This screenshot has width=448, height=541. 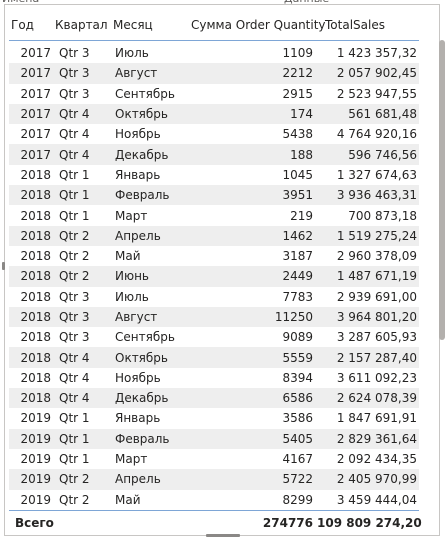 What do you see at coordinates (297, 418) in the screenshot?
I see `cell-order-quantity: 3586` at bounding box center [297, 418].